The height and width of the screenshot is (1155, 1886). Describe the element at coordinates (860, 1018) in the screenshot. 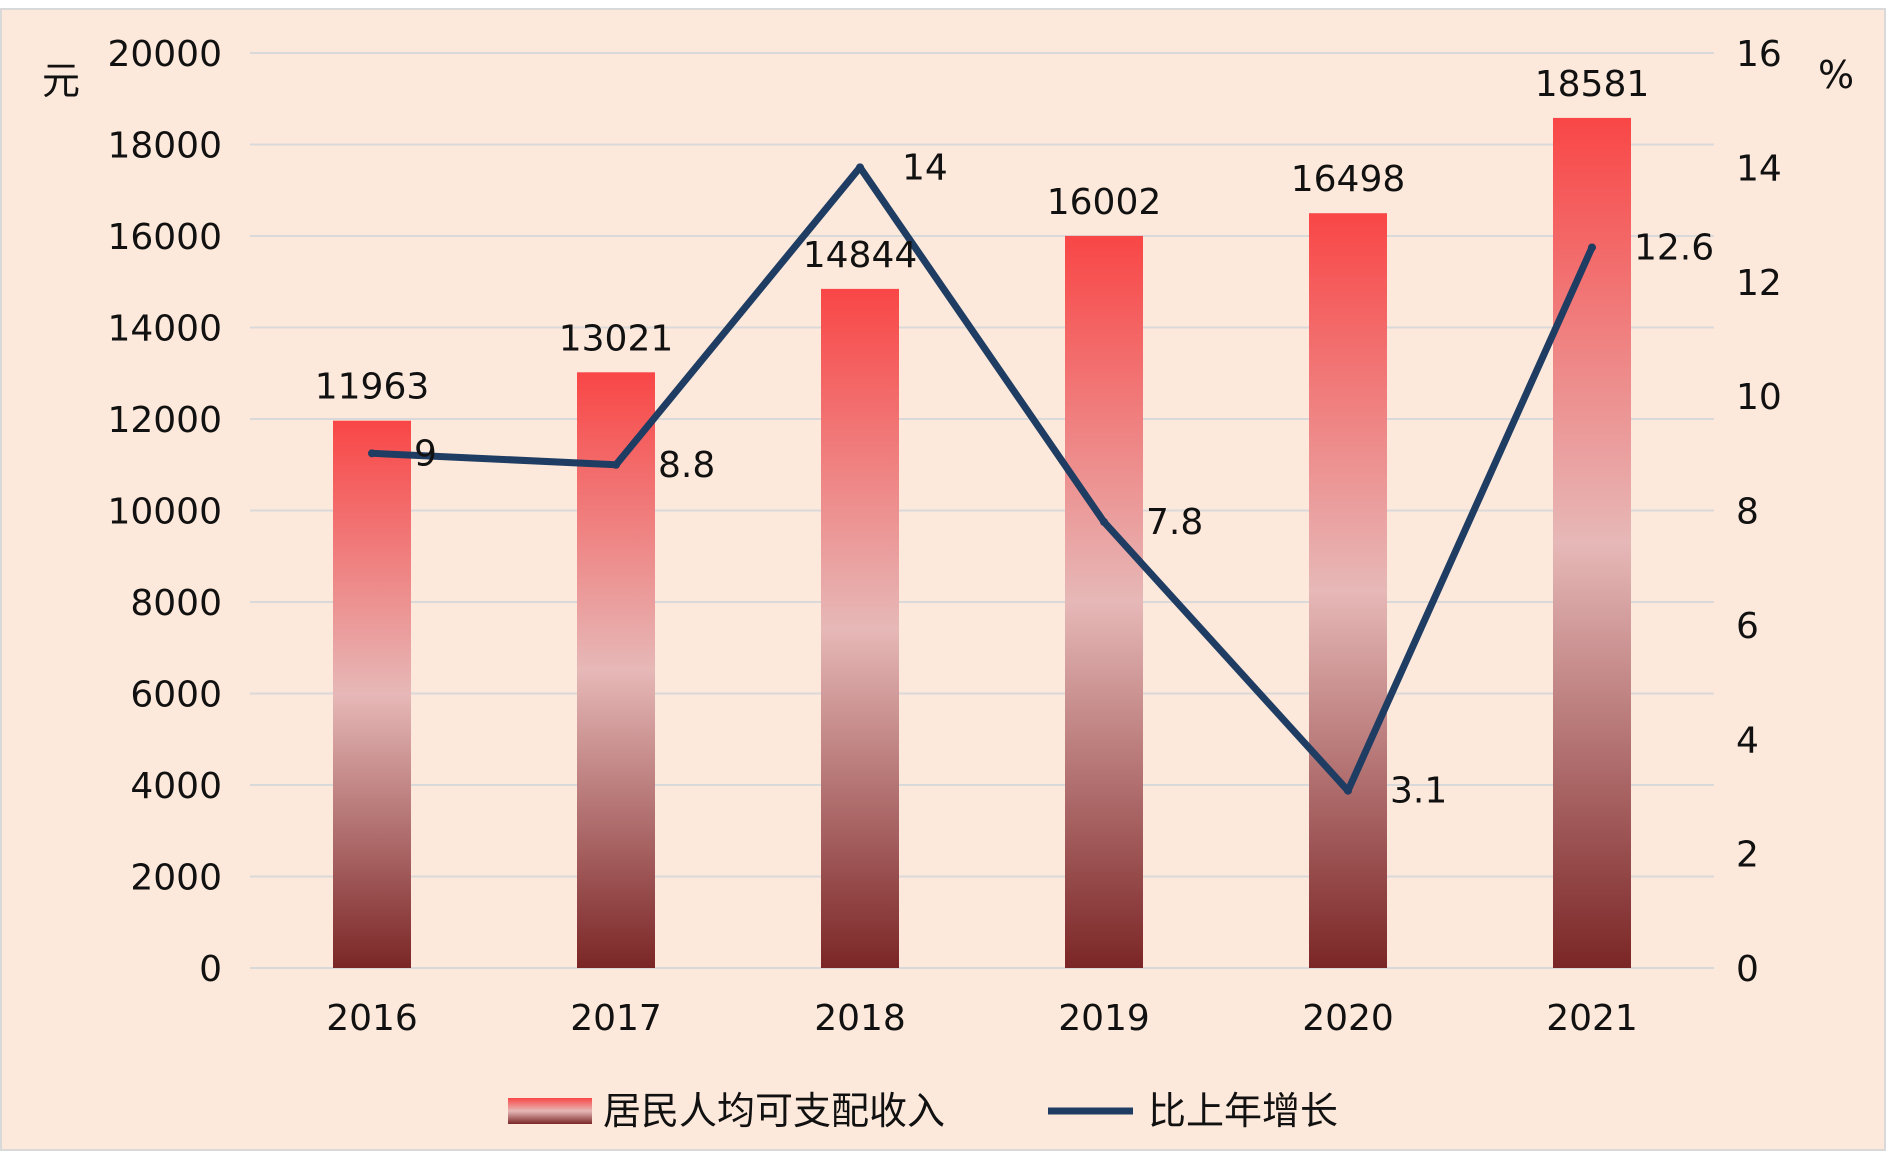

I see `x-tick-label: 2018` at that location.